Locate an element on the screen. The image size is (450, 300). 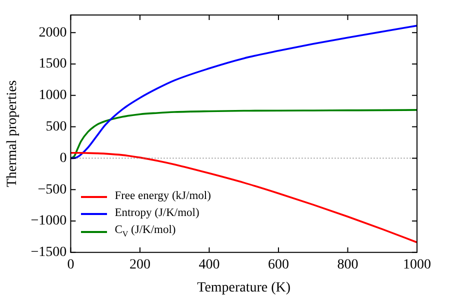
x-tick-label: 1000 is located at coordinates (417, 264).